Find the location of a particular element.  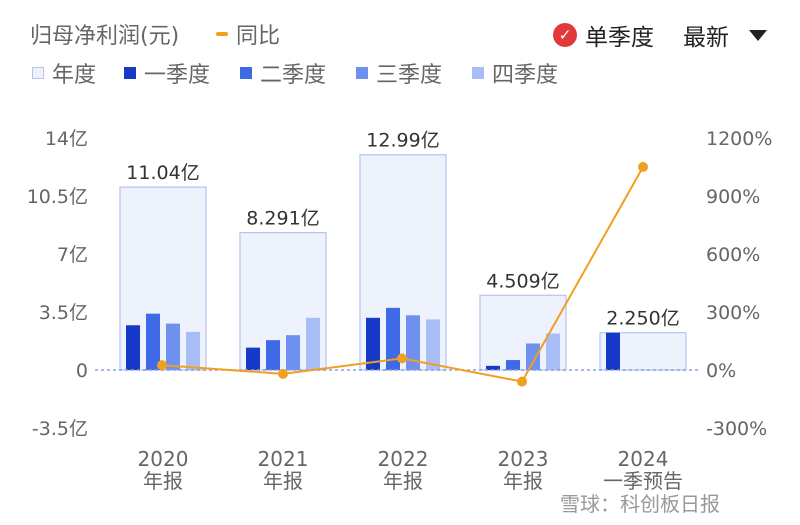

y-left-tick-label: 3.5亿 is located at coordinates (63, 313).